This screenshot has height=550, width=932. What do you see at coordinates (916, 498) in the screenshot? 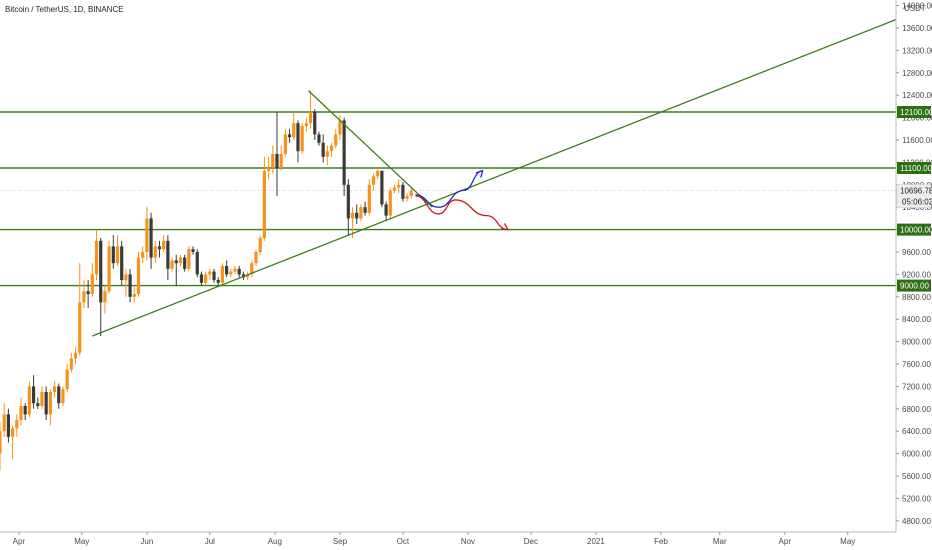
I see `y-tick-label: 5200.00` at bounding box center [916, 498].